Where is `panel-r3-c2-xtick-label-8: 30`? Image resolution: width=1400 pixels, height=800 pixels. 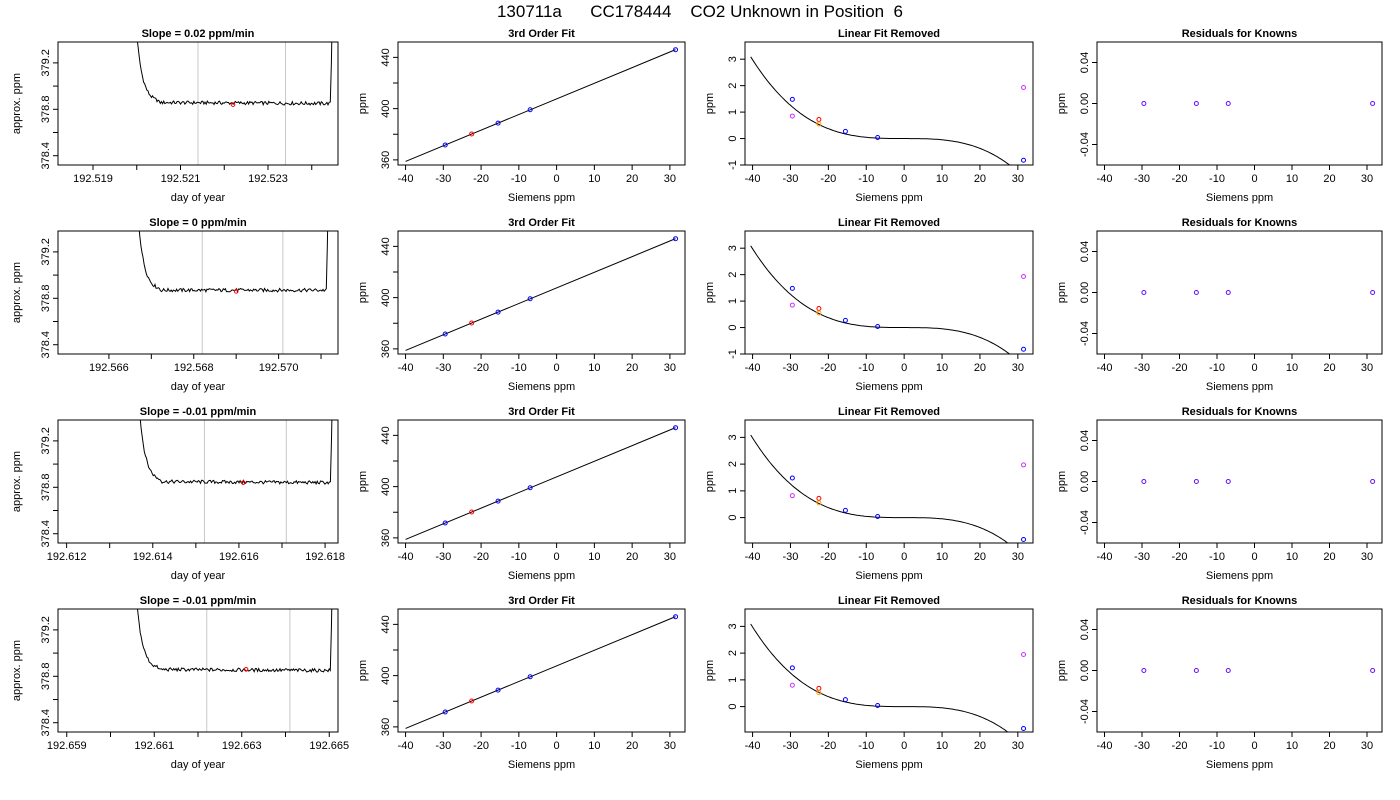 panel-r3-c2-xtick-label-8: 30 is located at coordinates (670, 557).